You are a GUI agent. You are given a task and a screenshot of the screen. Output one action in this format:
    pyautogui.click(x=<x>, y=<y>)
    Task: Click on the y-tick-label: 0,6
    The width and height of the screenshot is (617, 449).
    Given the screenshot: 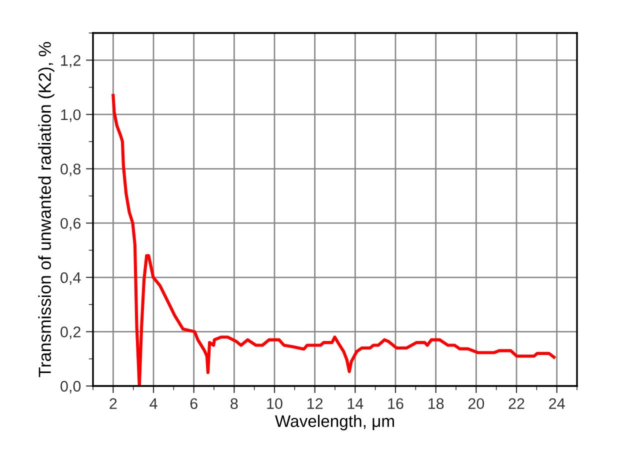 What is the action you would take?
    pyautogui.click(x=70, y=224)
    